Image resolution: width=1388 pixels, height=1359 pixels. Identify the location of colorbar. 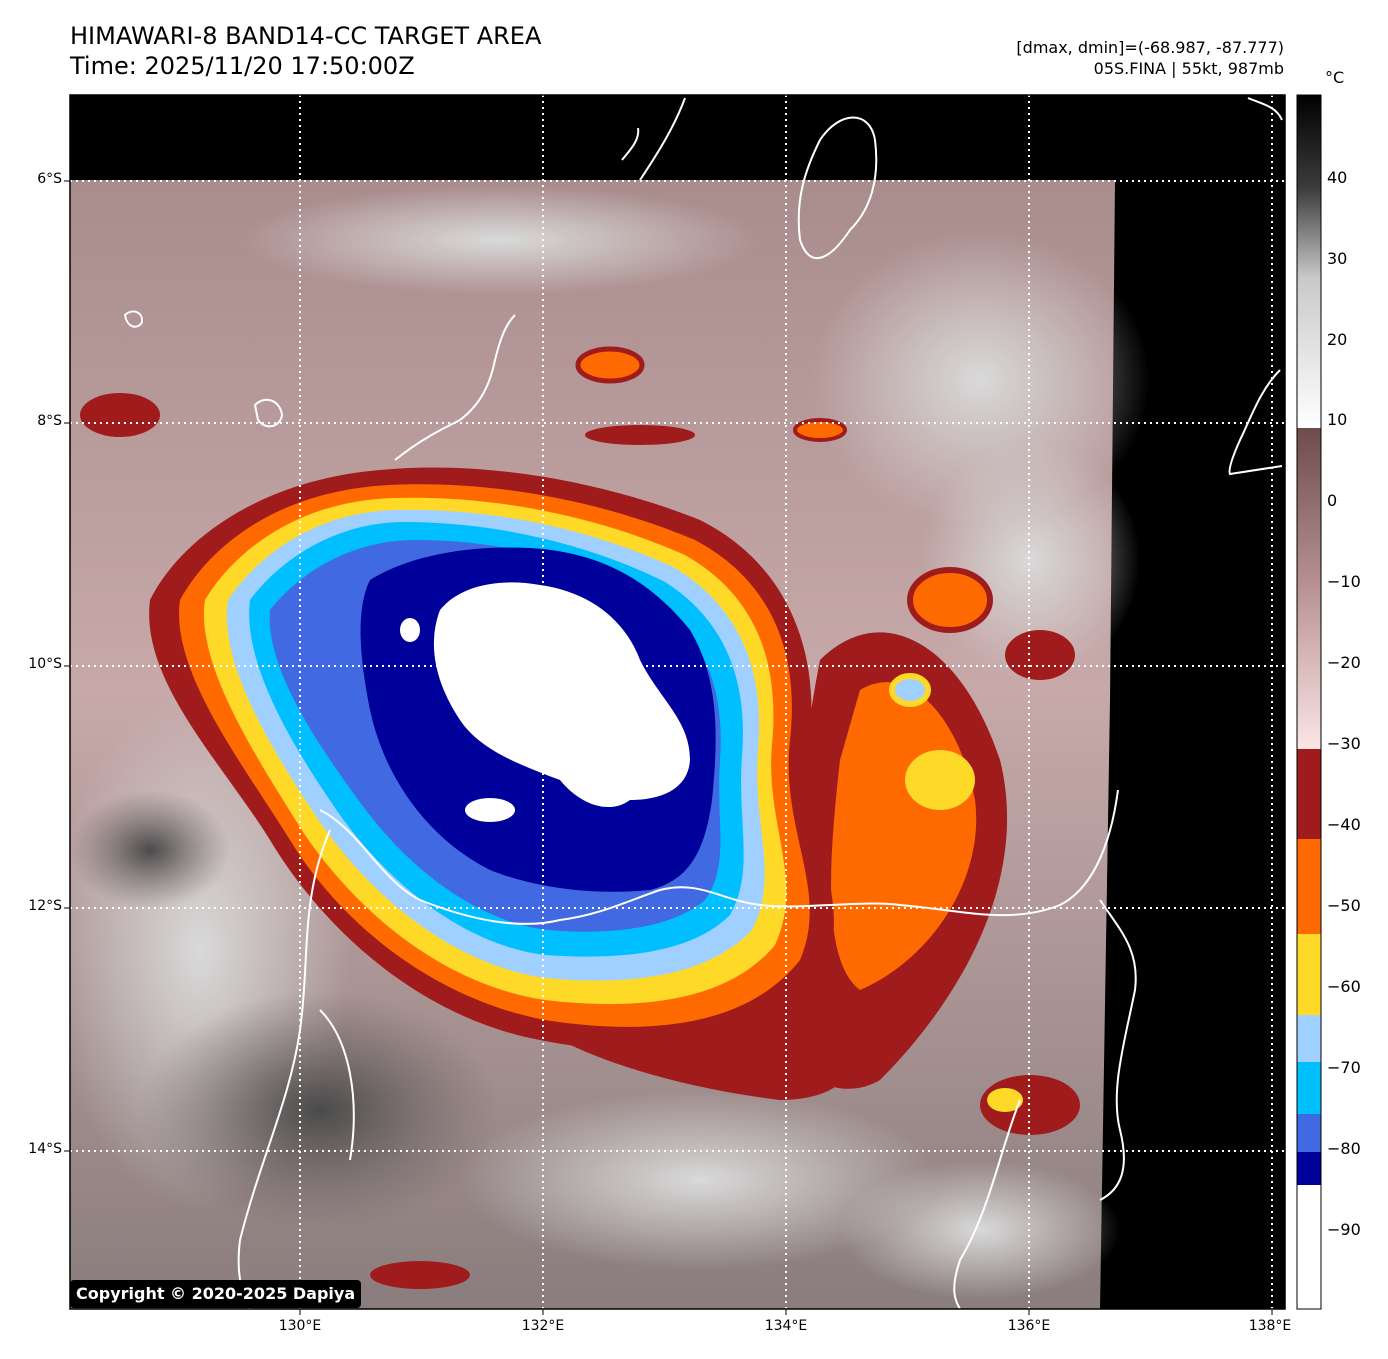
(1309, 702).